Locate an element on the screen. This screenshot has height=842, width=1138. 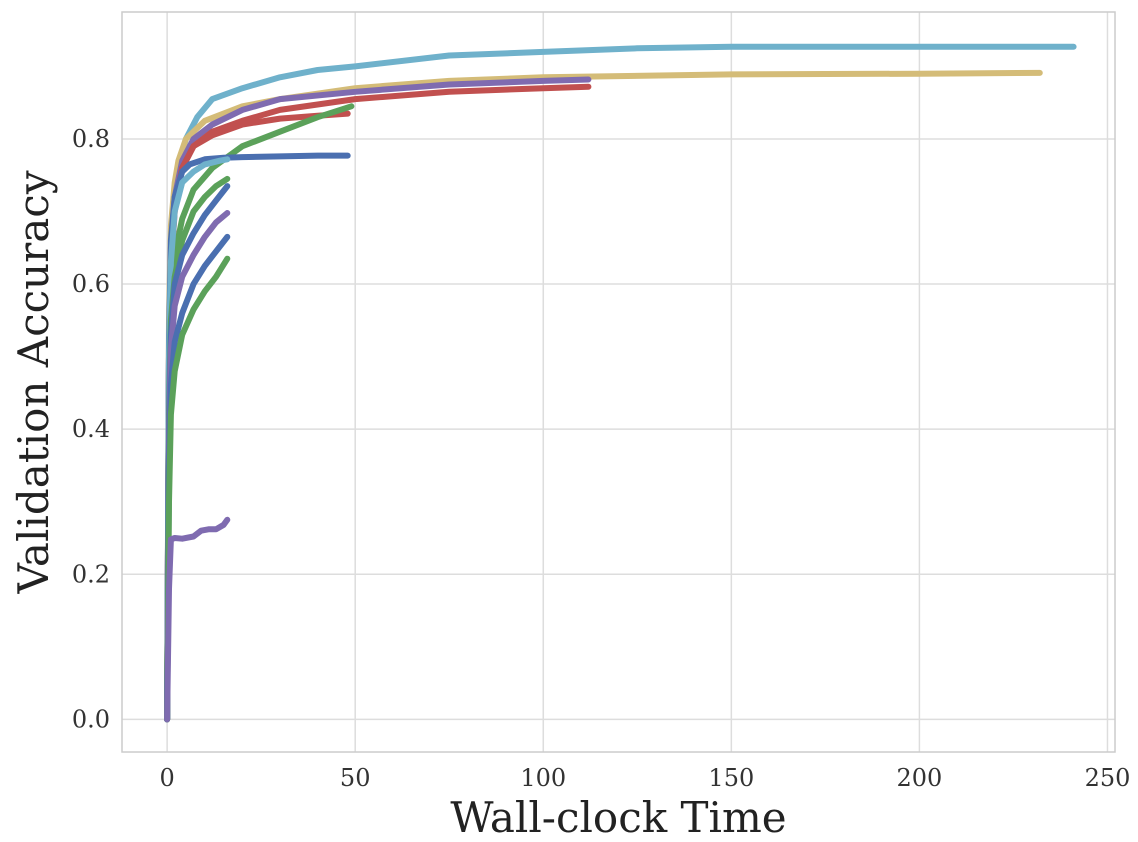
x-tick-label: 150 is located at coordinates (731, 778).